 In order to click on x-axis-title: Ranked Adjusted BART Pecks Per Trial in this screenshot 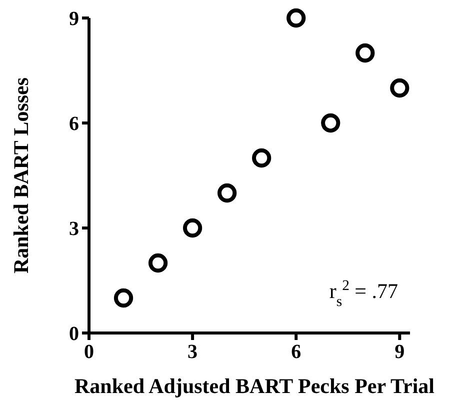, I will do `click(254, 386)`.